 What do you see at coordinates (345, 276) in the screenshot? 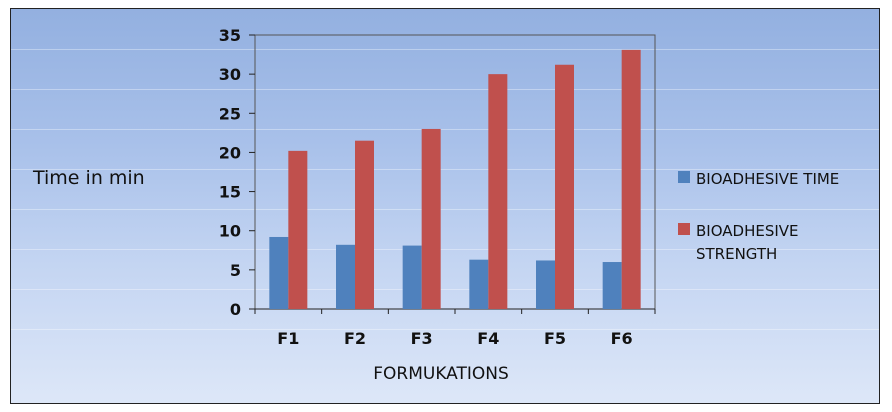
I see `bar-bioadhesive-time-f2` at bounding box center [345, 276].